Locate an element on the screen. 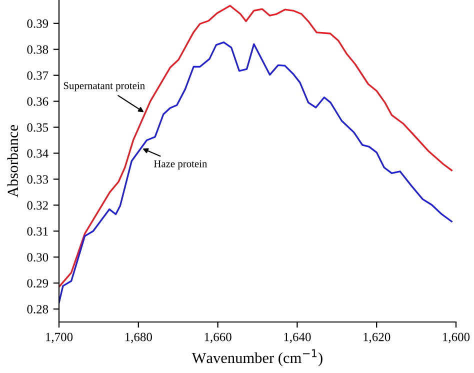 The width and height of the screenshot is (474, 373). y-tick-label: 0.29 is located at coordinates (37, 283).